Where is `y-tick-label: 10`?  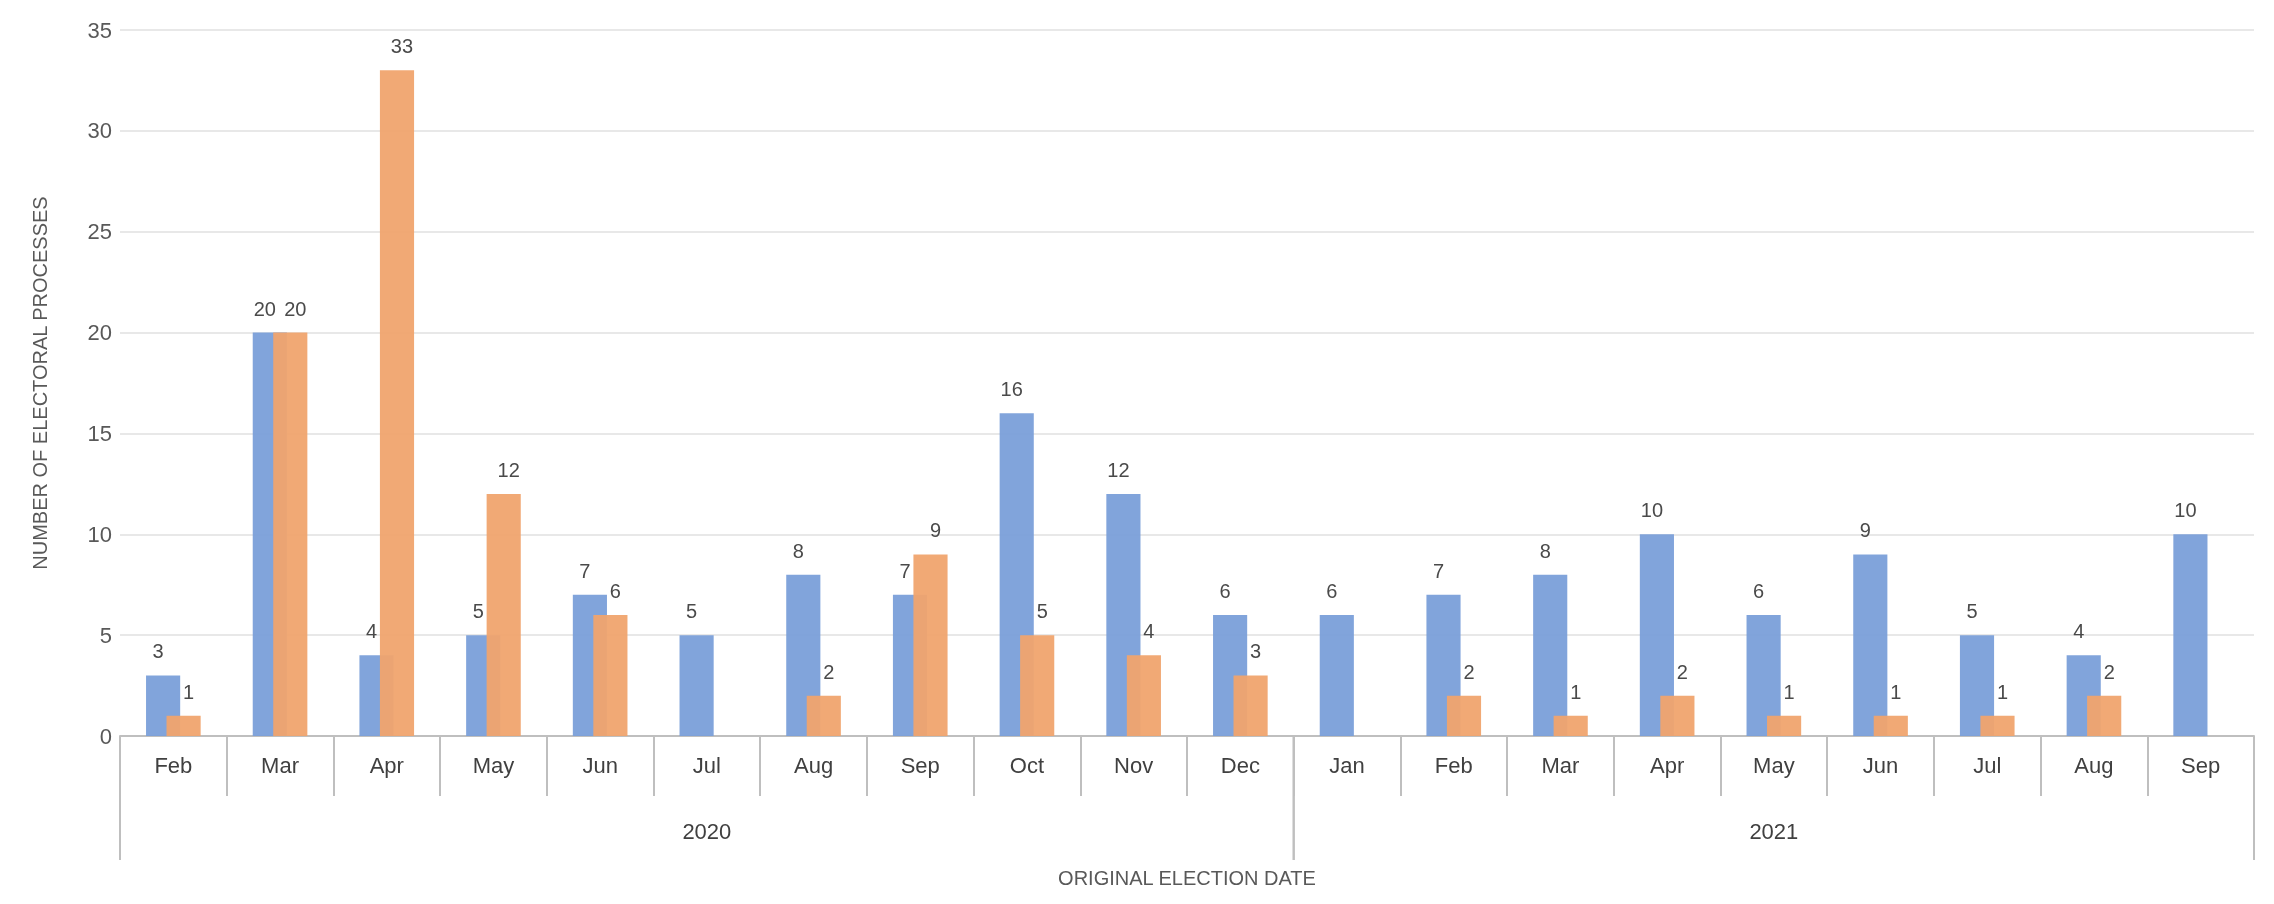
y-tick-label: 10 is located at coordinates (99, 534).